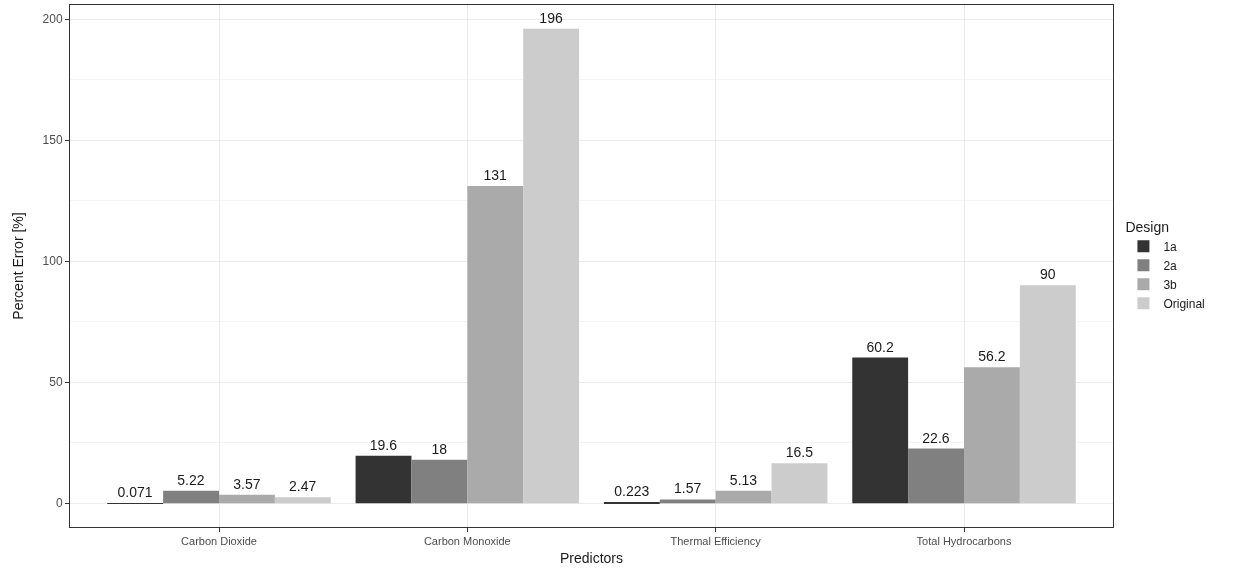  I want to click on data-label: 131, so click(495, 175).